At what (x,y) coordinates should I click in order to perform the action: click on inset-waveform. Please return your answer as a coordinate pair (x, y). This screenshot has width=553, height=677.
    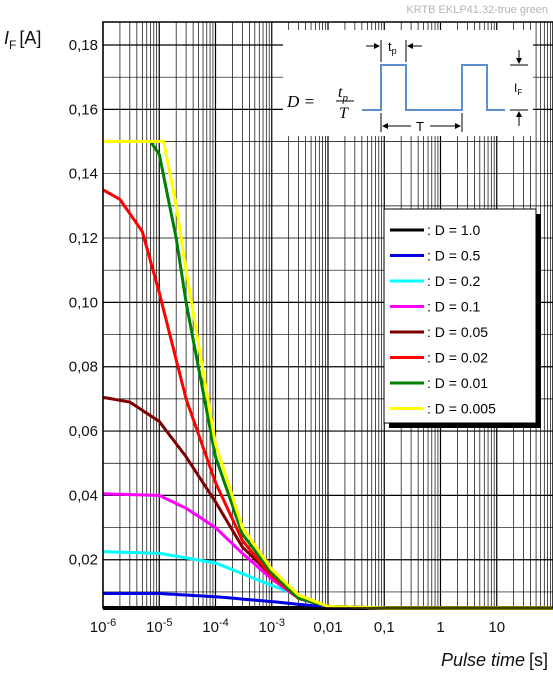
    Looking at the image, I should click on (433, 87).